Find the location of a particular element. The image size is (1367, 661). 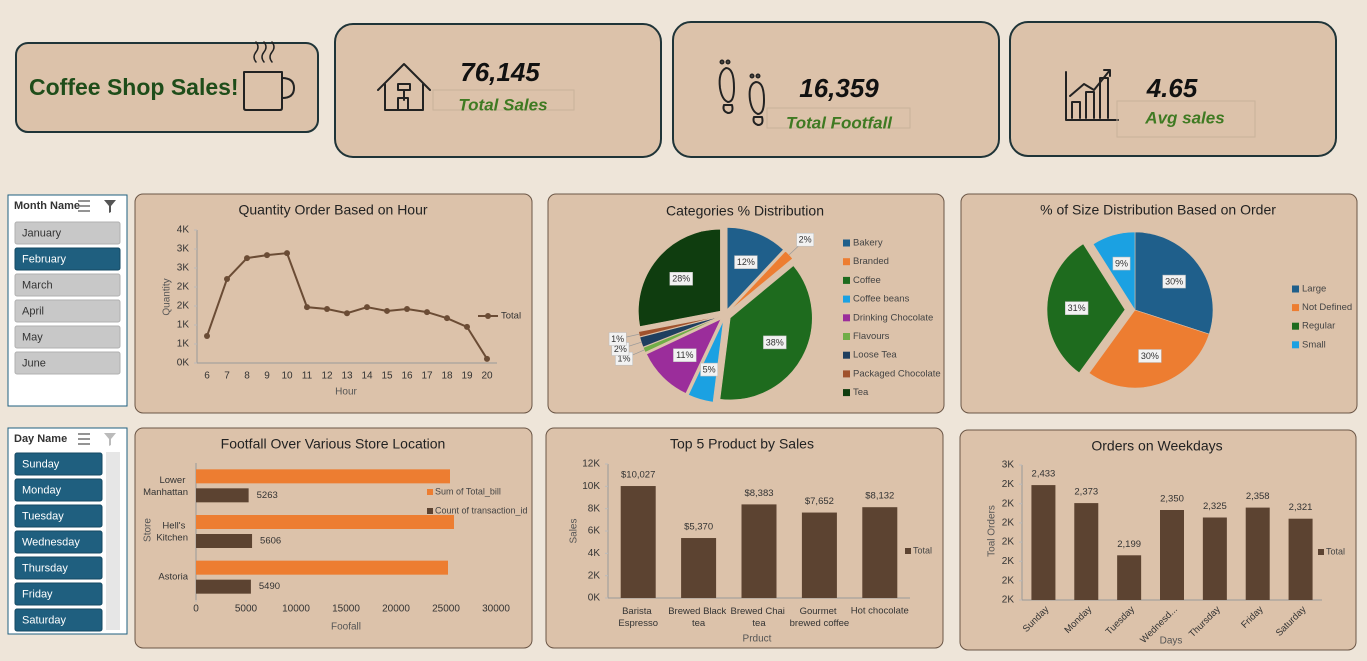

x-tick-label: 11 is located at coordinates (307, 376).